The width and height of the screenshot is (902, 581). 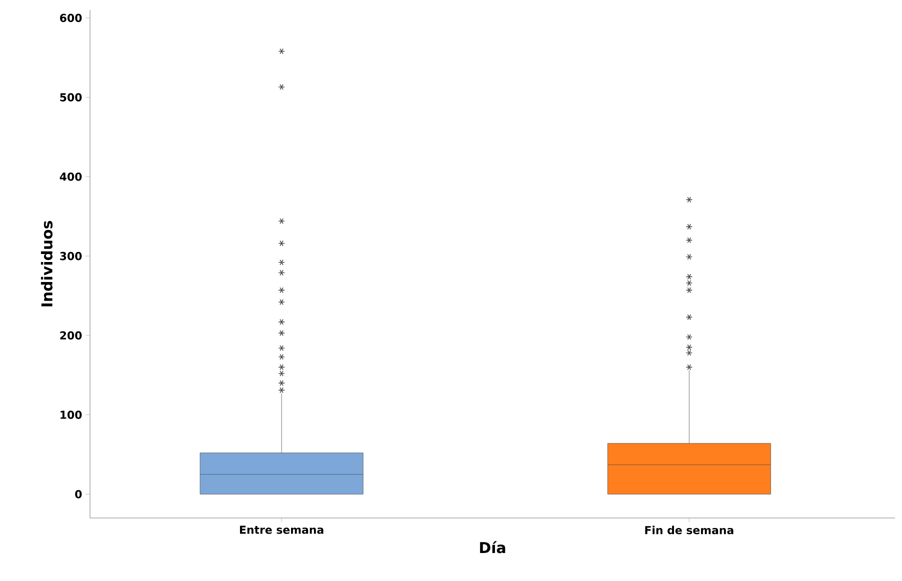 What do you see at coordinates (78, 494) in the screenshot?
I see `y-tick-label: 0` at bounding box center [78, 494].